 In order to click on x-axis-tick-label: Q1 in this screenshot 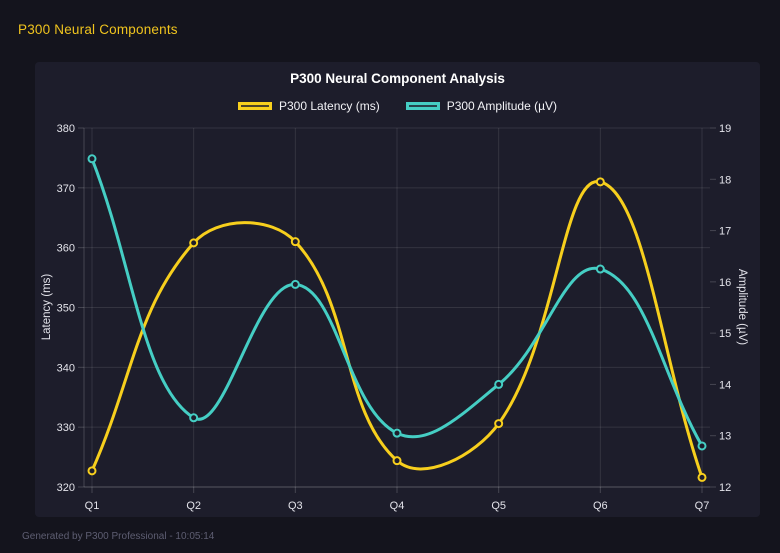, I will do `click(92, 506)`.